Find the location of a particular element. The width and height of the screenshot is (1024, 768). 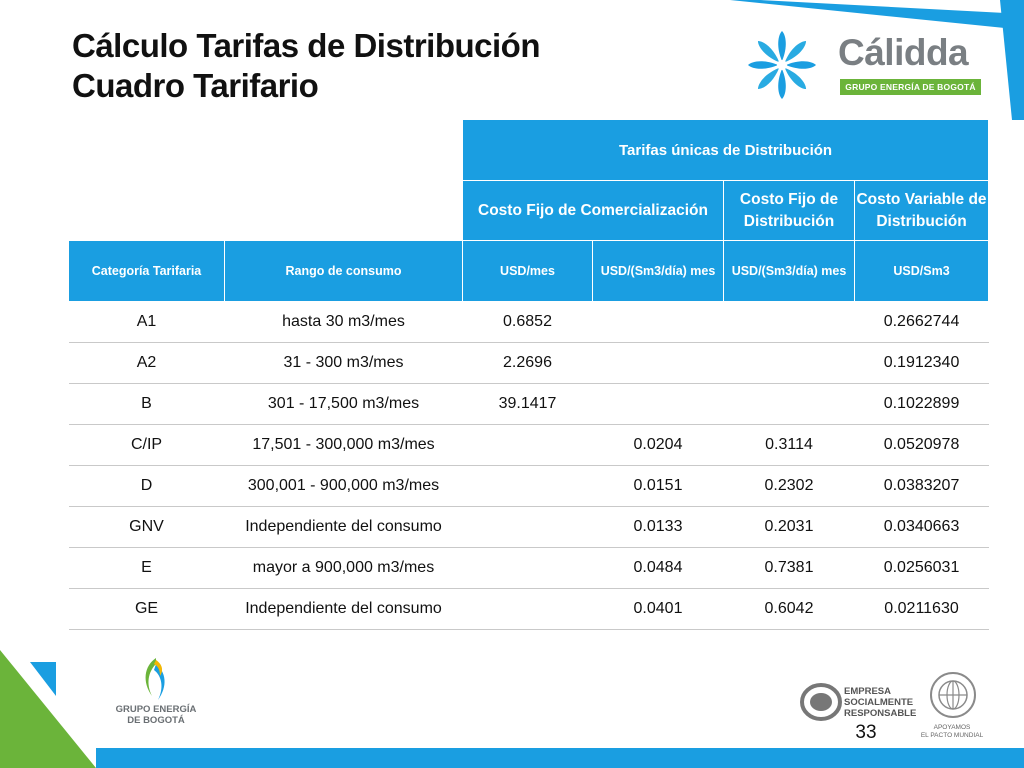

esr-line-2: SOCIALMENTE is located at coordinates (879, 702).